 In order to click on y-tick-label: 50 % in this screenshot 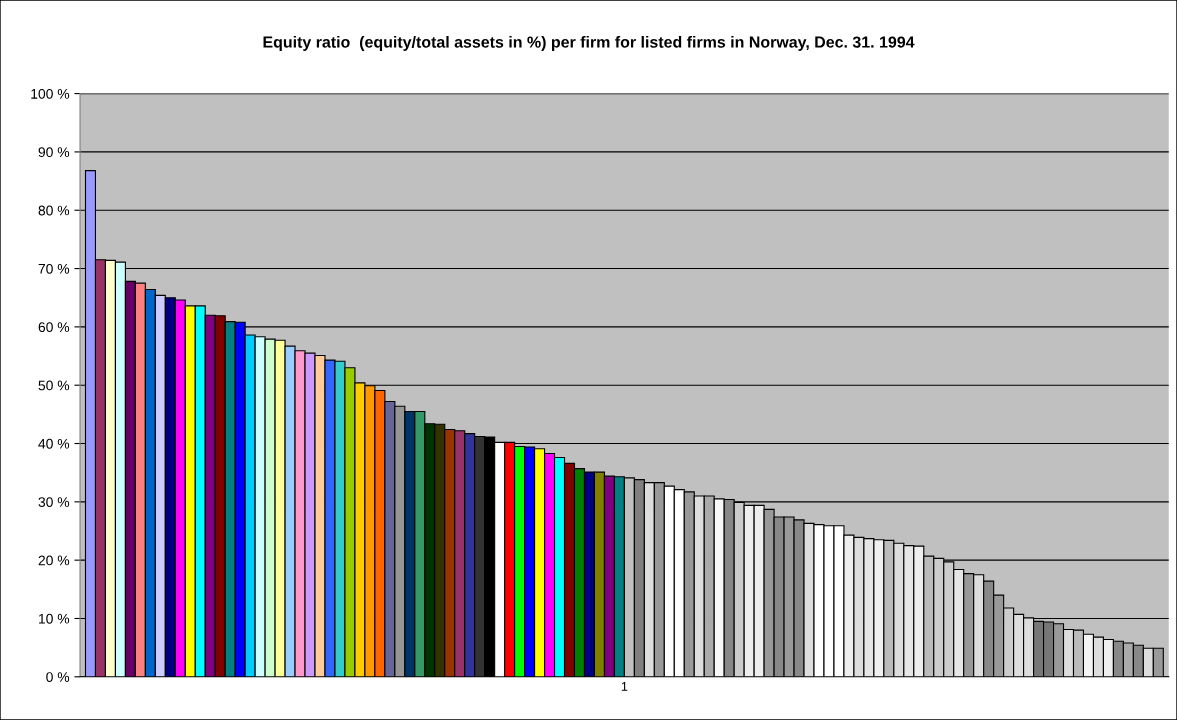, I will do `click(54, 385)`.